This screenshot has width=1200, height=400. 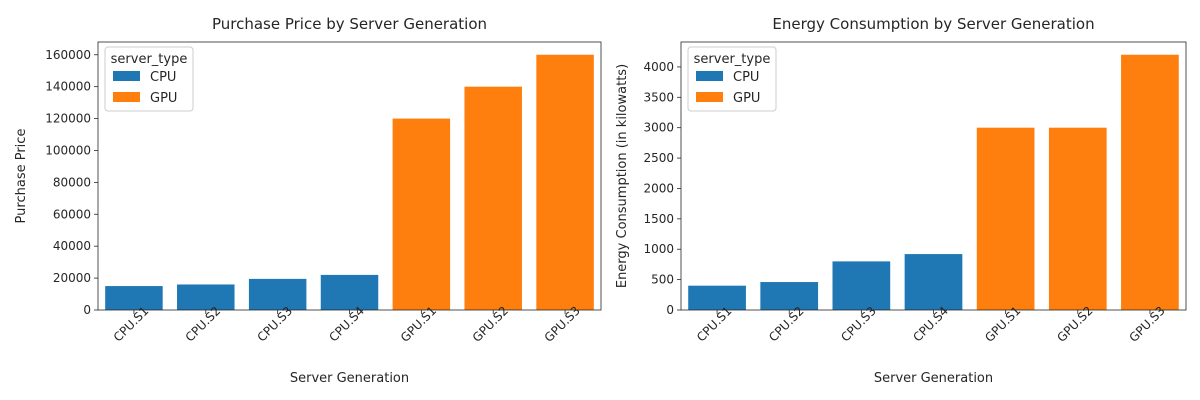 What do you see at coordinates (933, 24) in the screenshot?
I see `chart-title: Energy Consumption by Server Generation` at bounding box center [933, 24].